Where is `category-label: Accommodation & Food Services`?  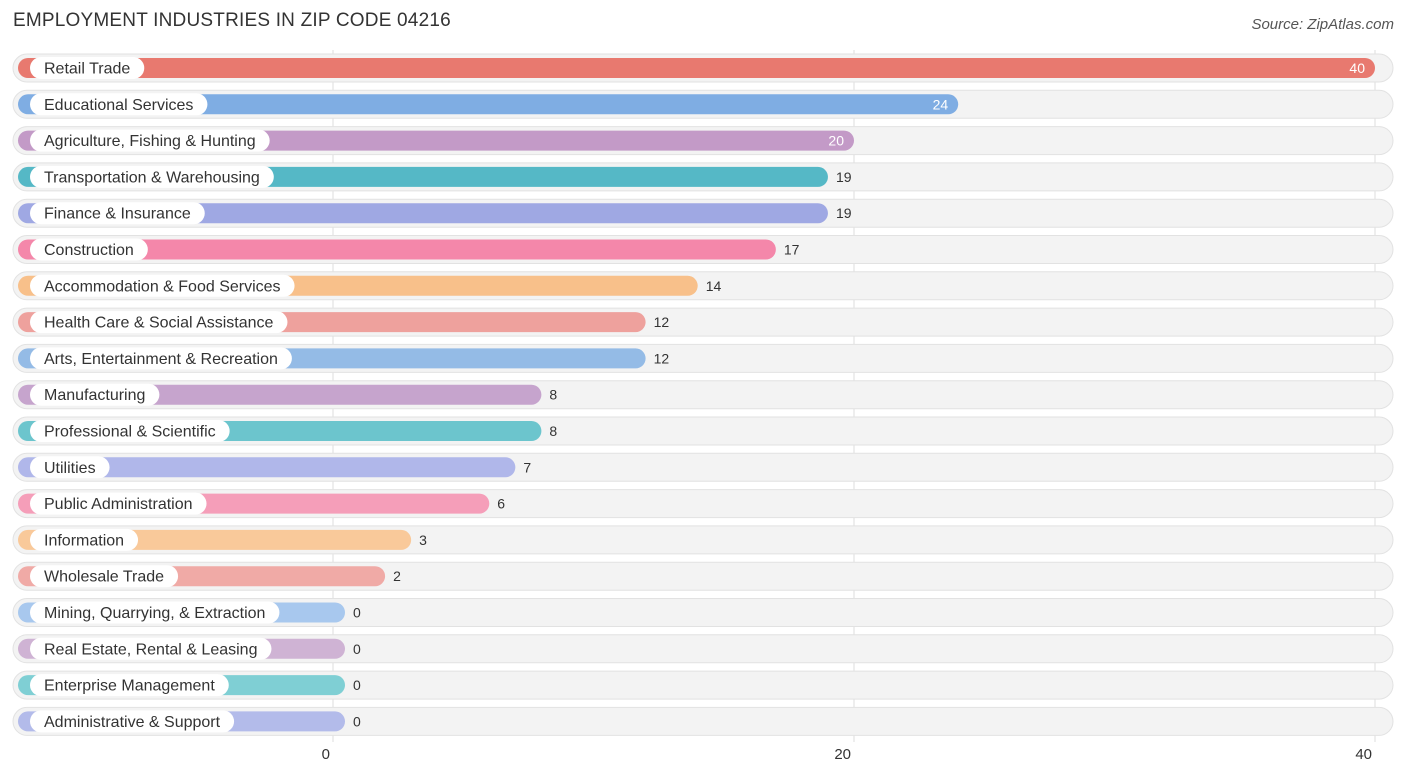
category-label: Accommodation & Food Services is located at coordinates (162, 286).